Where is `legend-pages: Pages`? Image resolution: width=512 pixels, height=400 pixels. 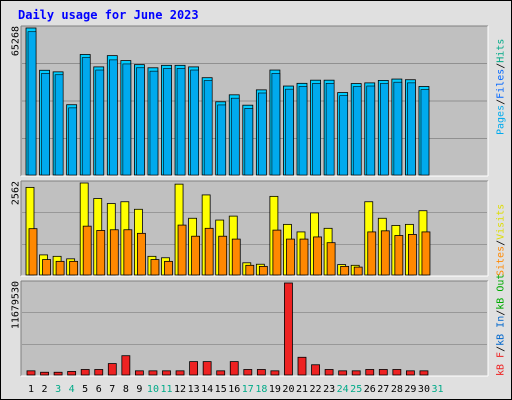 legend-pages: Pages is located at coordinates (501, 120).